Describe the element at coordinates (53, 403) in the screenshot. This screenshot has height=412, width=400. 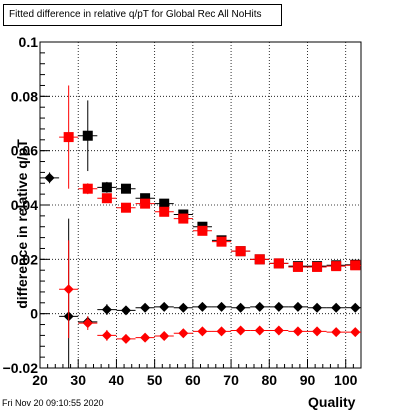
I see `timestamp: Fri Nov 20 09:10:55 2020` at that location.